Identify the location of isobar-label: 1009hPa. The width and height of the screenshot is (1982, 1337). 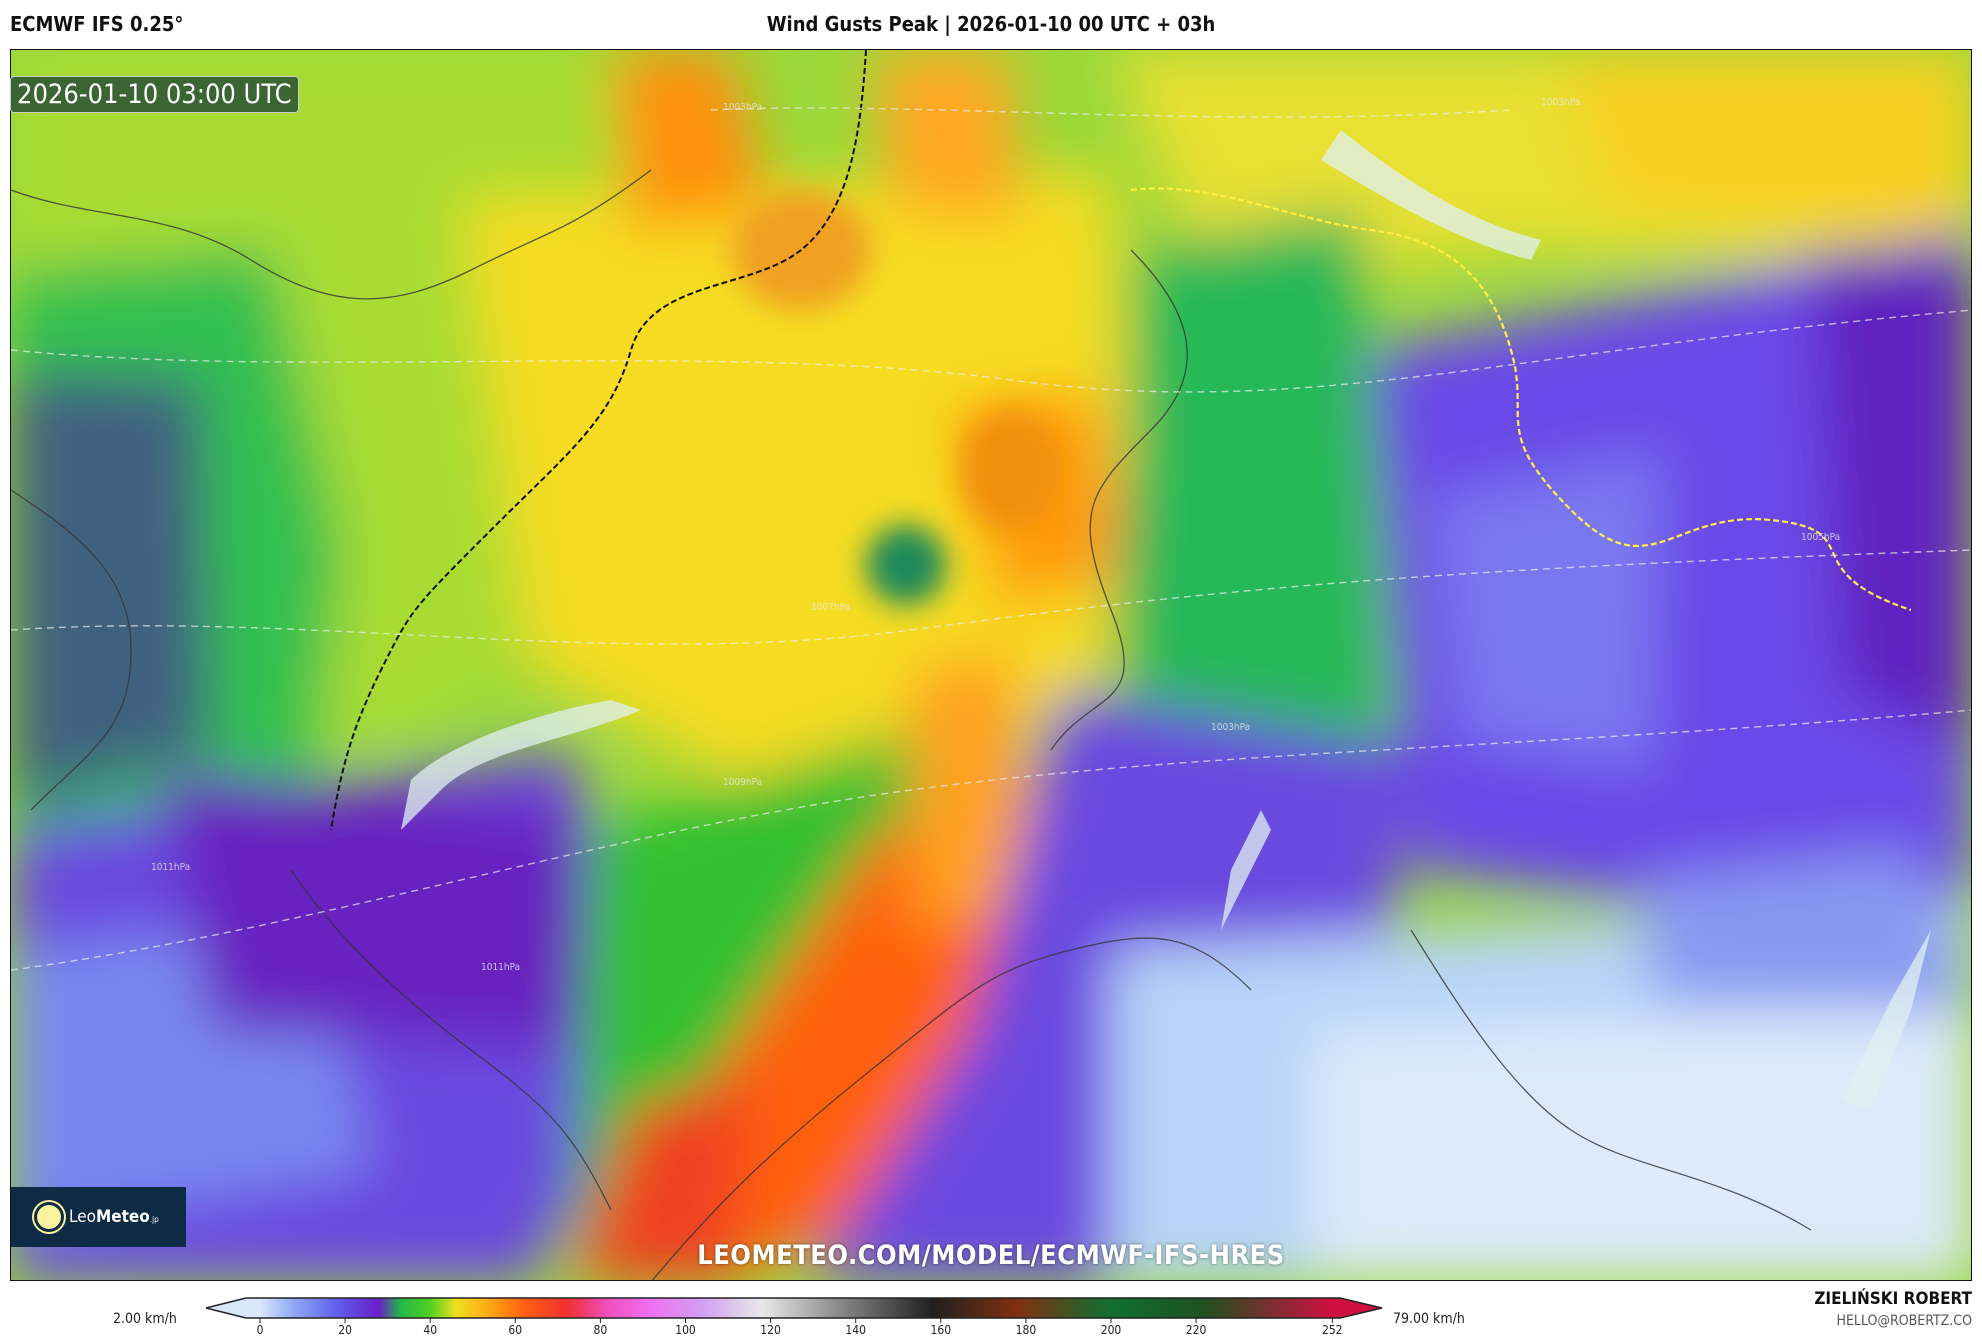
(742, 782).